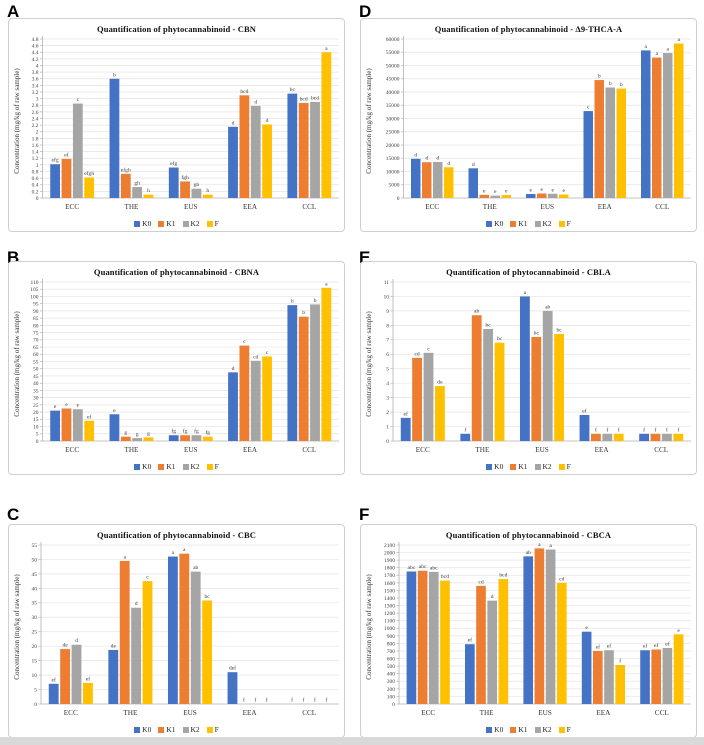 This screenshot has width=704, height=745. I want to click on y-tick-label: 1000, so click(389, 629).